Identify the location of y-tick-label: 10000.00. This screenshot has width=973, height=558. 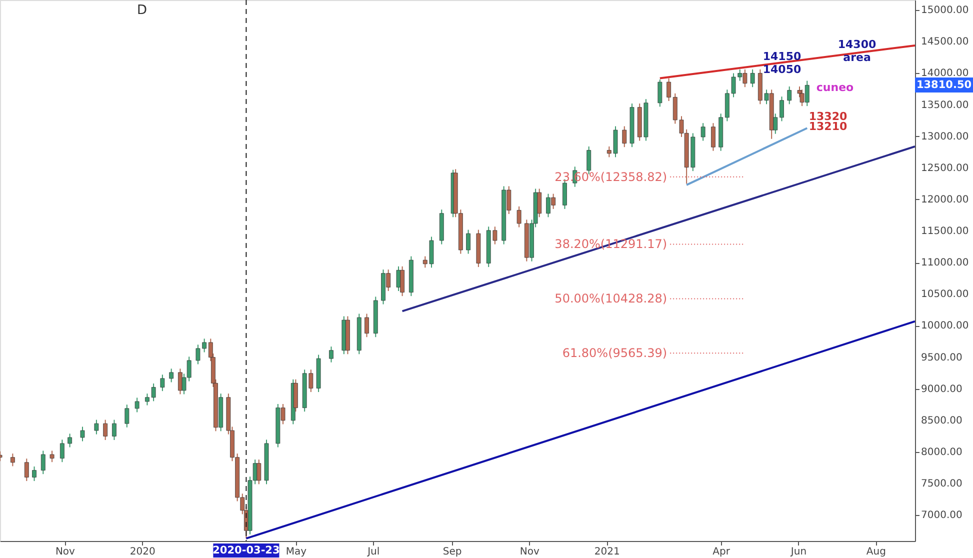
(945, 326).